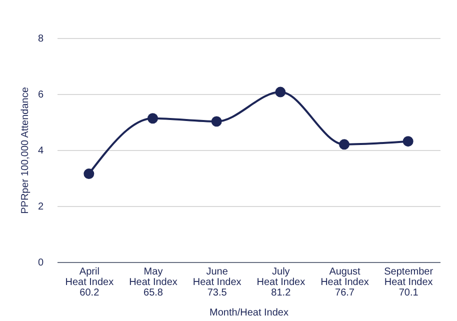  Describe the element at coordinates (249, 313) in the screenshot. I see `x-axis-title: Month/Heat Index` at that location.